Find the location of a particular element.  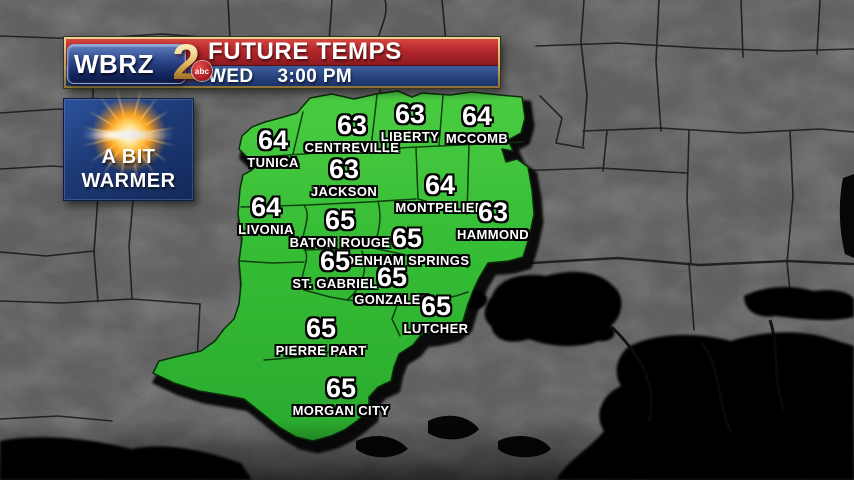

header-banner: FUTURE TEMPS WED 3:00 PM WBRZ 2 abc is located at coordinates (282, 62).